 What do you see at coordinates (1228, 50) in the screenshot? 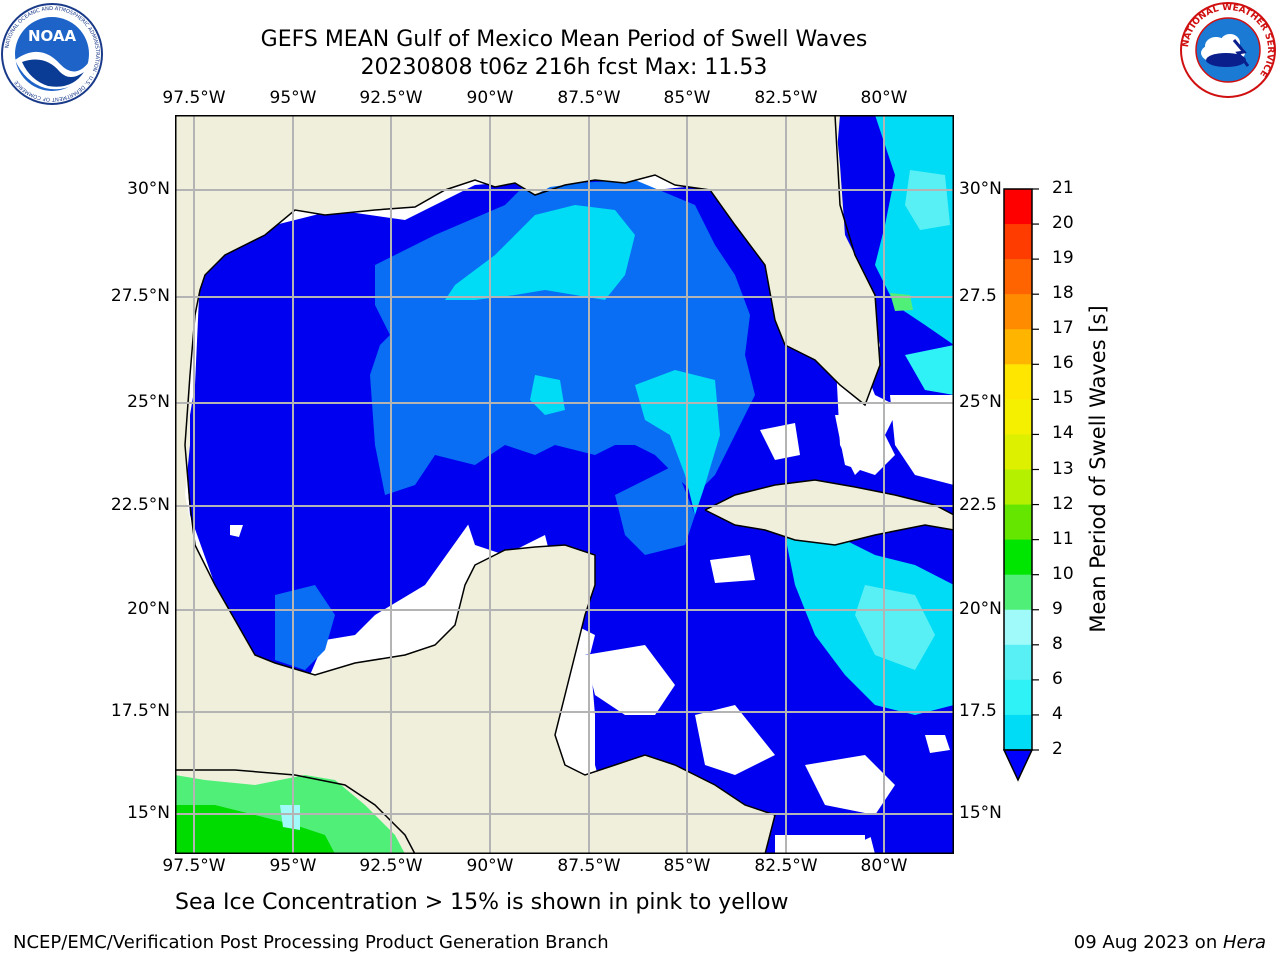
I see `nws-logo: NATIONAL WEATHER SERVICE` at bounding box center [1228, 50].